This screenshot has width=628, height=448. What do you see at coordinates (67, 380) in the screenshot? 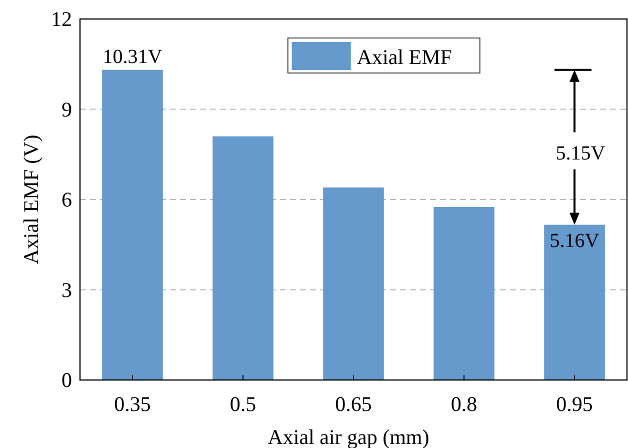
I see `y-tick-label: 0` at bounding box center [67, 380].